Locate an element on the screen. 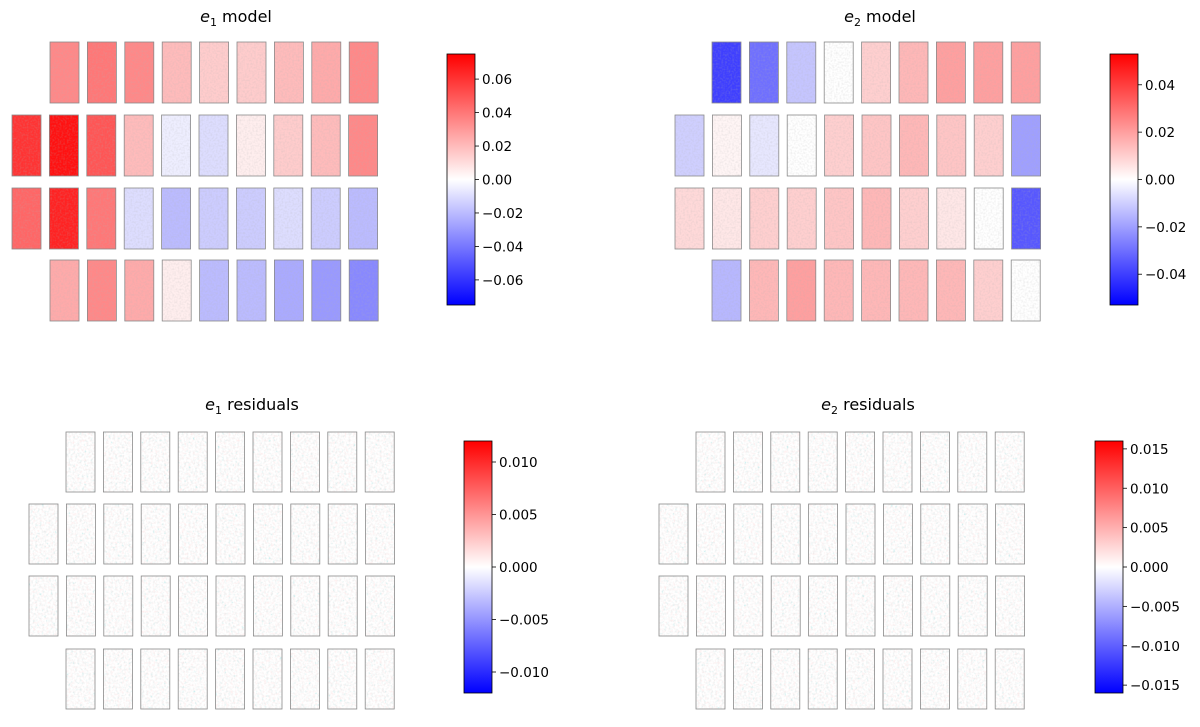 The width and height of the screenshot is (1200, 727). e1-residuals-colorbar-gradient is located at coordinates (478, 567).